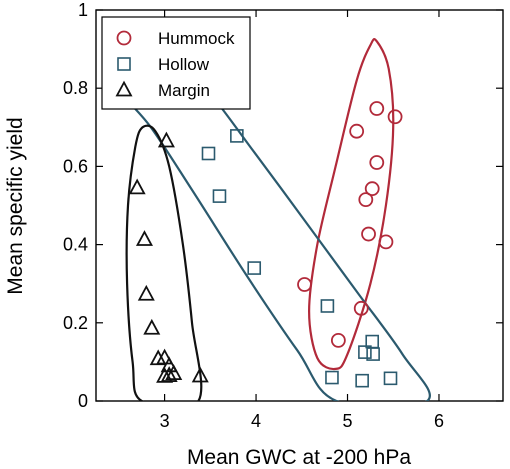 The height and width of the screenshot is (469, 510). I want to click on hummock-legend-marker, so click(124, 38).